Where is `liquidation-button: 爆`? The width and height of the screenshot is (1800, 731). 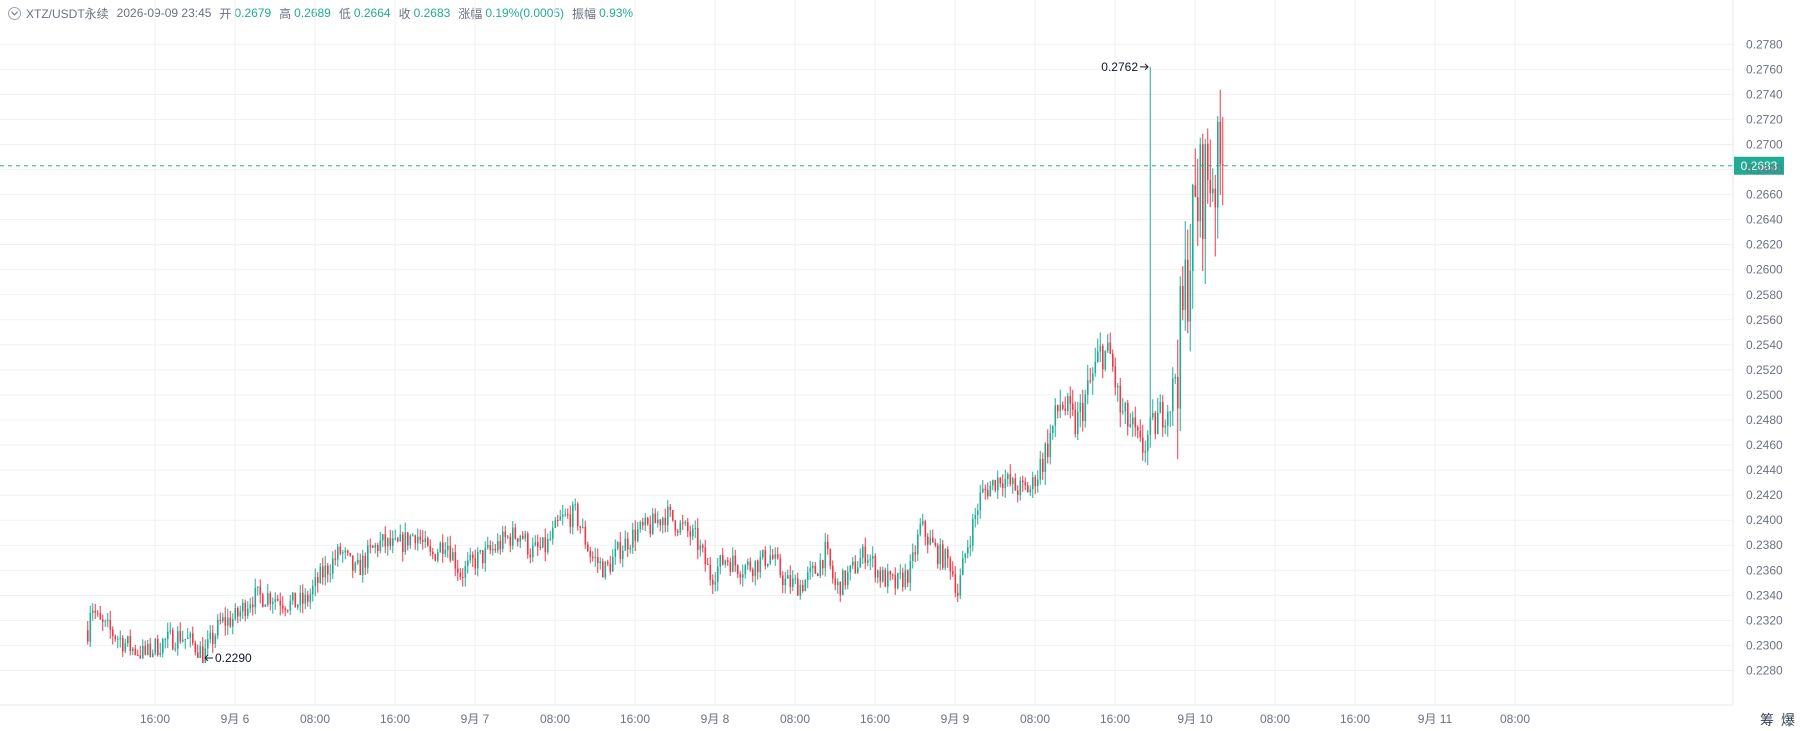
liquidation-button: 爆 is located at coordinates (1788, 720).